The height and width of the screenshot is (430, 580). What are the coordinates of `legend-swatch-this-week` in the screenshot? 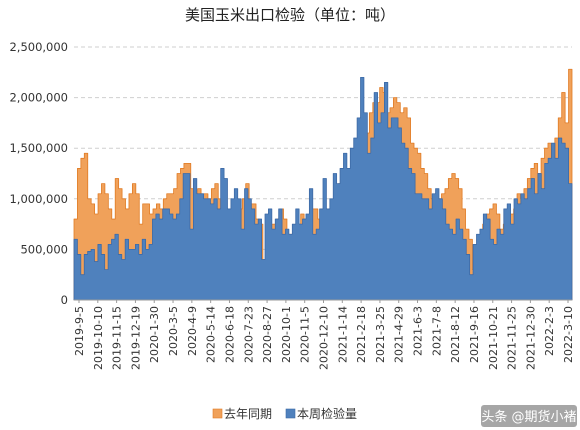 It's located at (290, 413).